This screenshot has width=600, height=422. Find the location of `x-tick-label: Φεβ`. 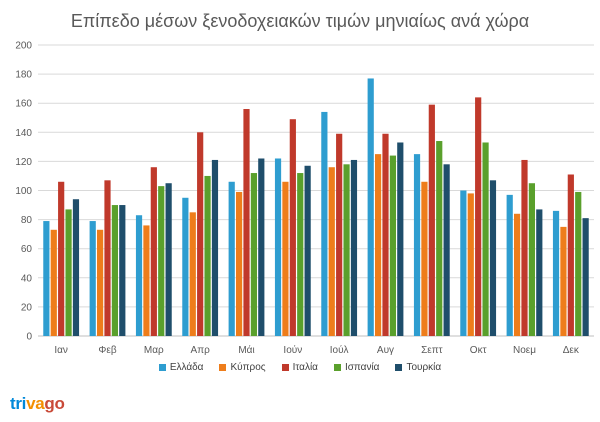

x-tick-label: Φεβ is located at coordinates (107, 350).